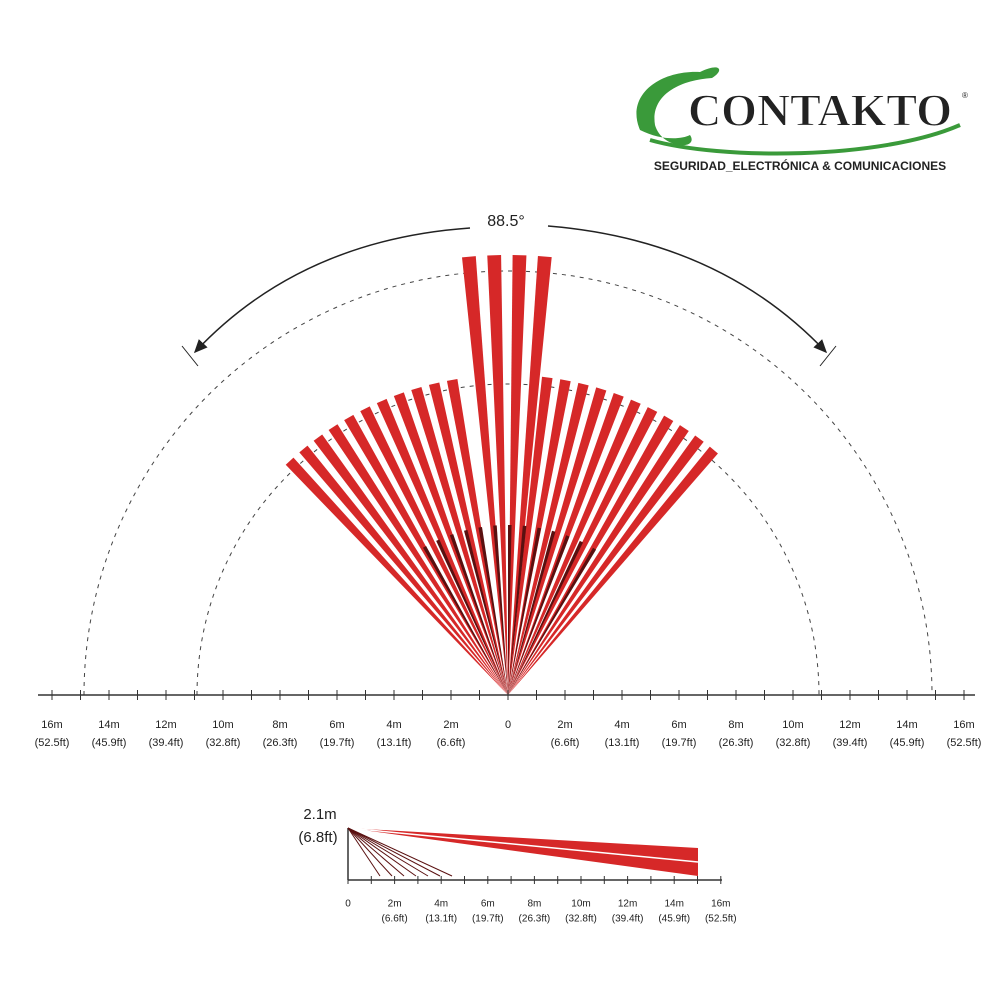  Describe the element at coordinates (317, 837) in the screenshot. I see `height-label: (6.8ft)` at that location.